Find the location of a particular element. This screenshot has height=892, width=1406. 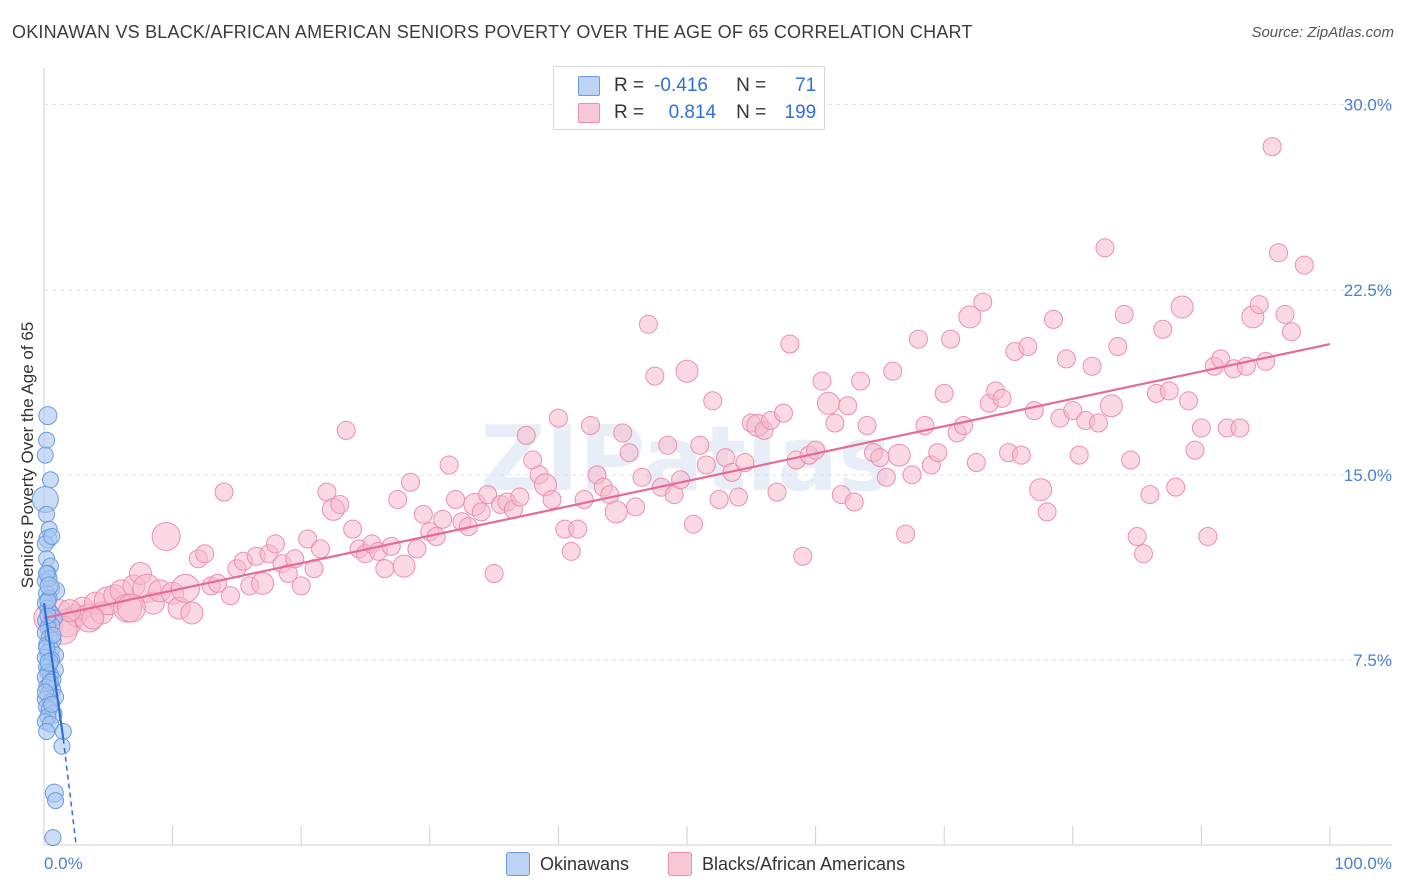

source-label: Source: ZipAtlas.com is located at coordinates (1322, 32).